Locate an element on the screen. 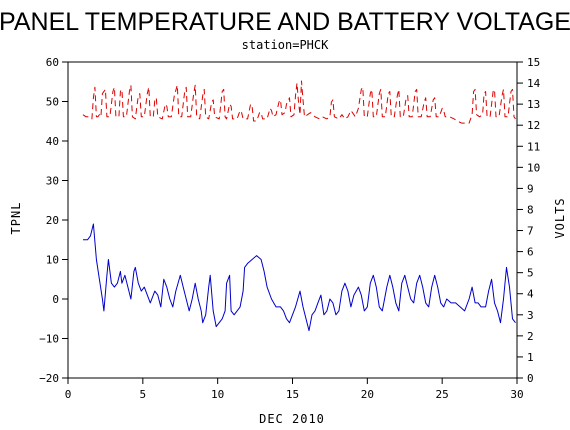 Image resolution: width=570 pixels, height=430 pixels. x-tick-label: 10 is located at coordinates (217, 394).